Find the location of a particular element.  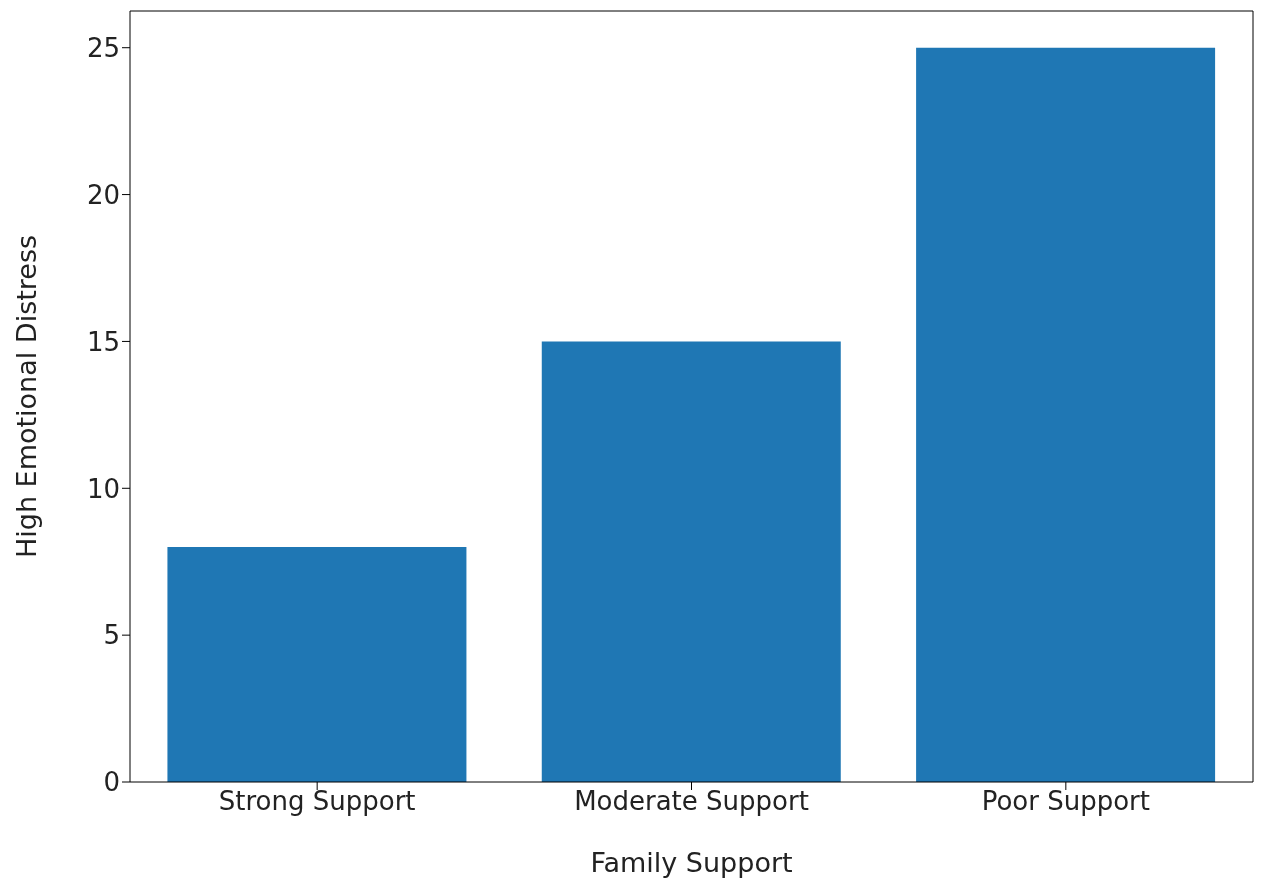

y-tick-label: 10 is located at coordinates (103, 488).